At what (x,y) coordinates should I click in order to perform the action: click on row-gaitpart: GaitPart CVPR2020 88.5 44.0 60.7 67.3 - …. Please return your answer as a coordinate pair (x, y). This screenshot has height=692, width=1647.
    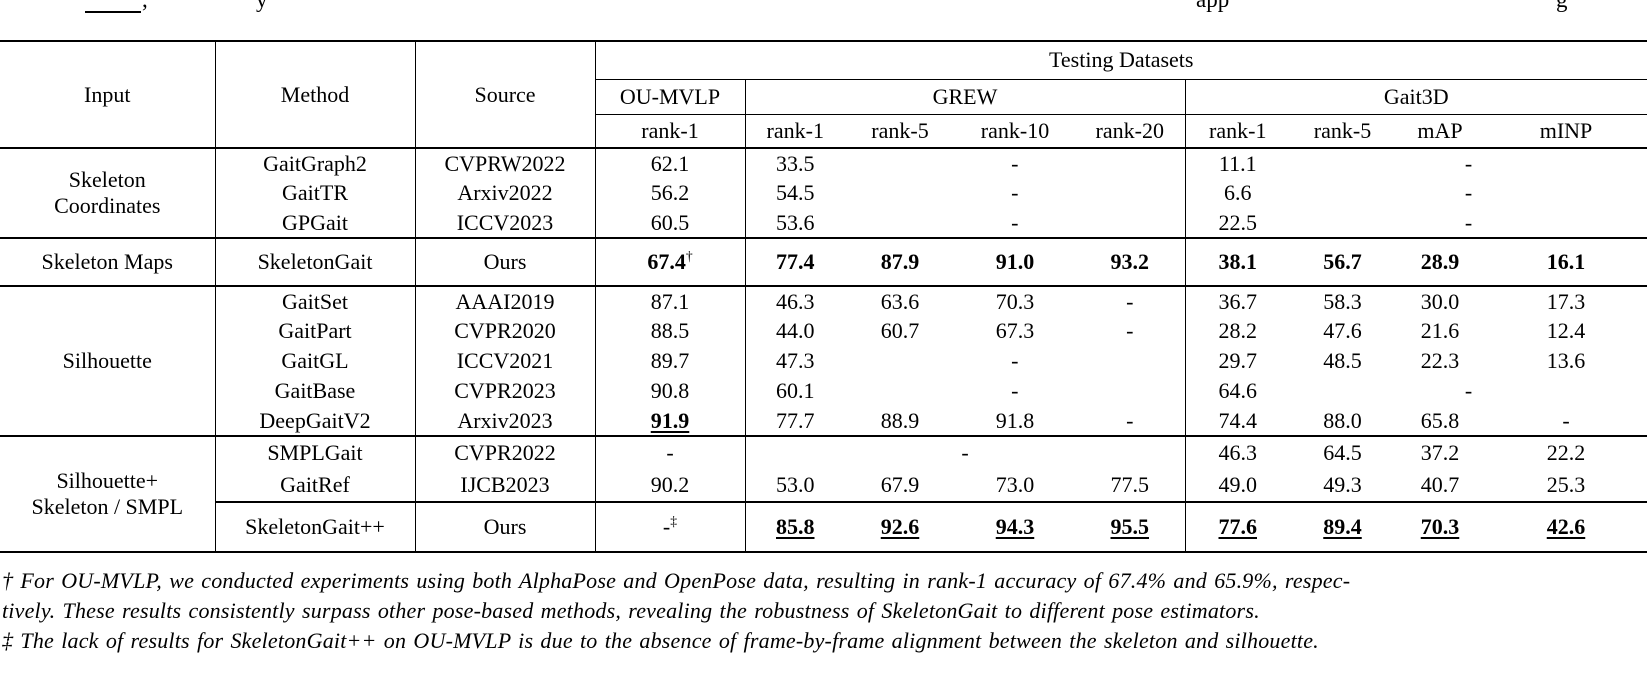
    Looking at the image, I should click on (823, 331).